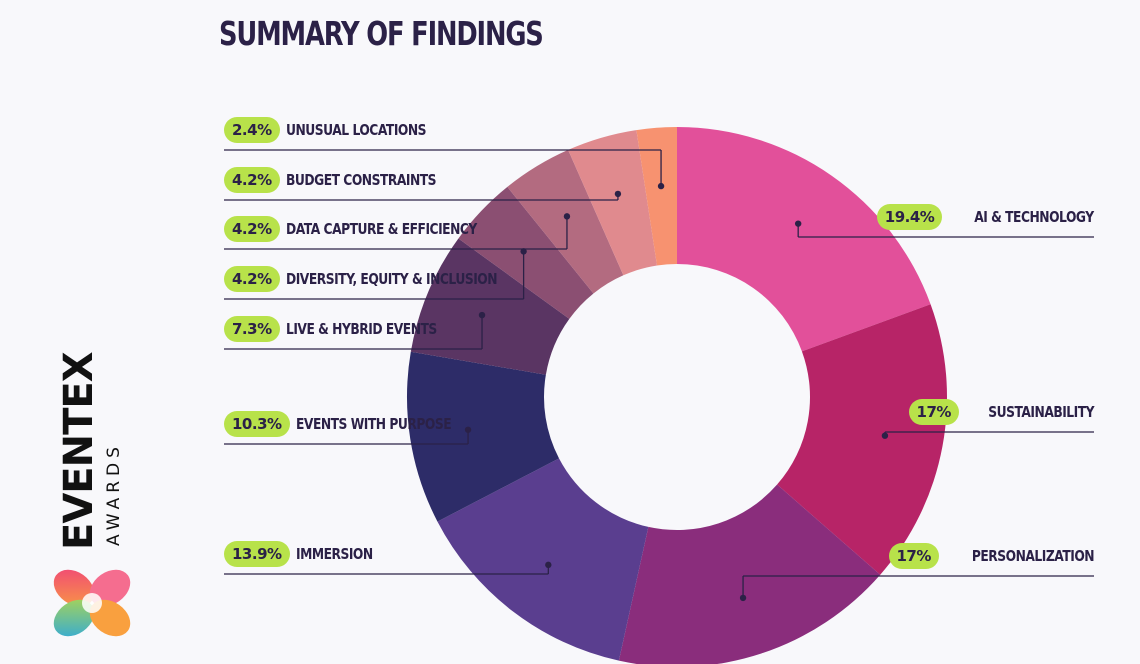 This screenshot has height=664, width=1140. I want to click on brand-name: EVENTEX, so click(79, 451).